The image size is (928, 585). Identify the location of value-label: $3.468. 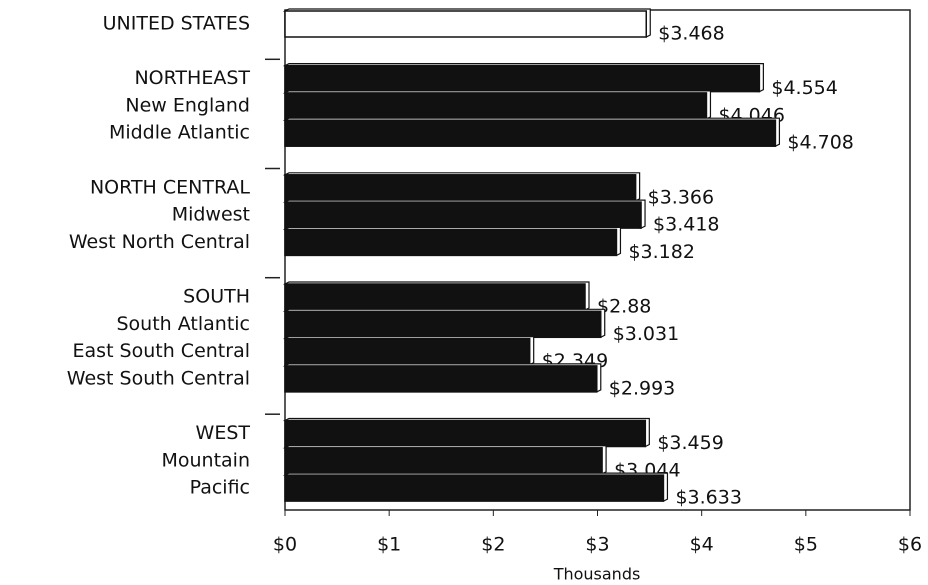
(691, 34).